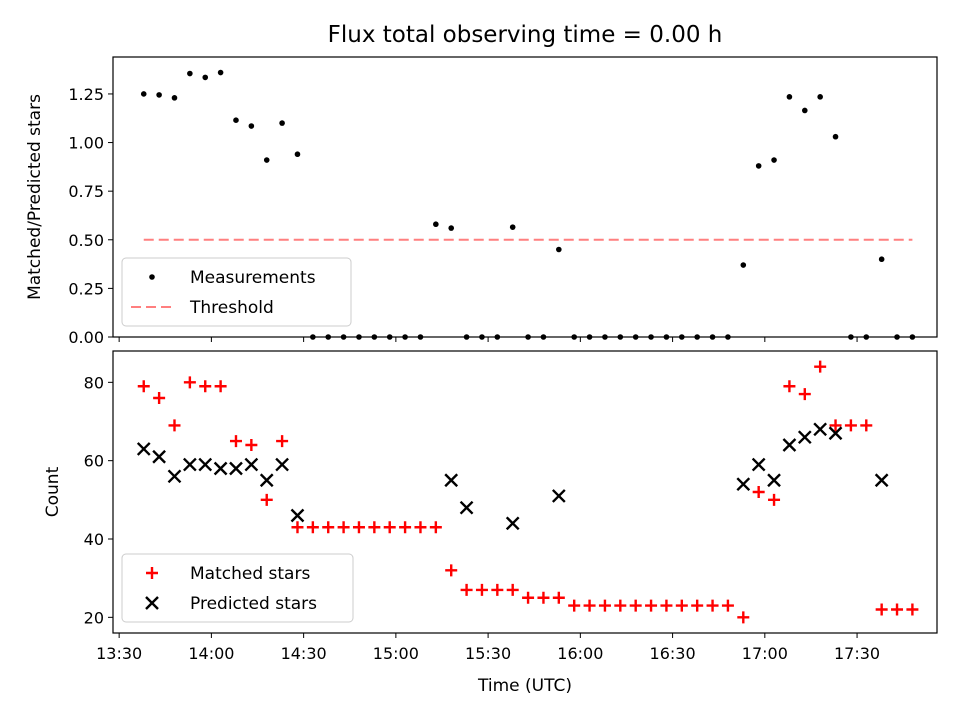 The height and width of the screenshot is (720, 960). I want to click on x-tick-label: 13:30, so click(119, 653).